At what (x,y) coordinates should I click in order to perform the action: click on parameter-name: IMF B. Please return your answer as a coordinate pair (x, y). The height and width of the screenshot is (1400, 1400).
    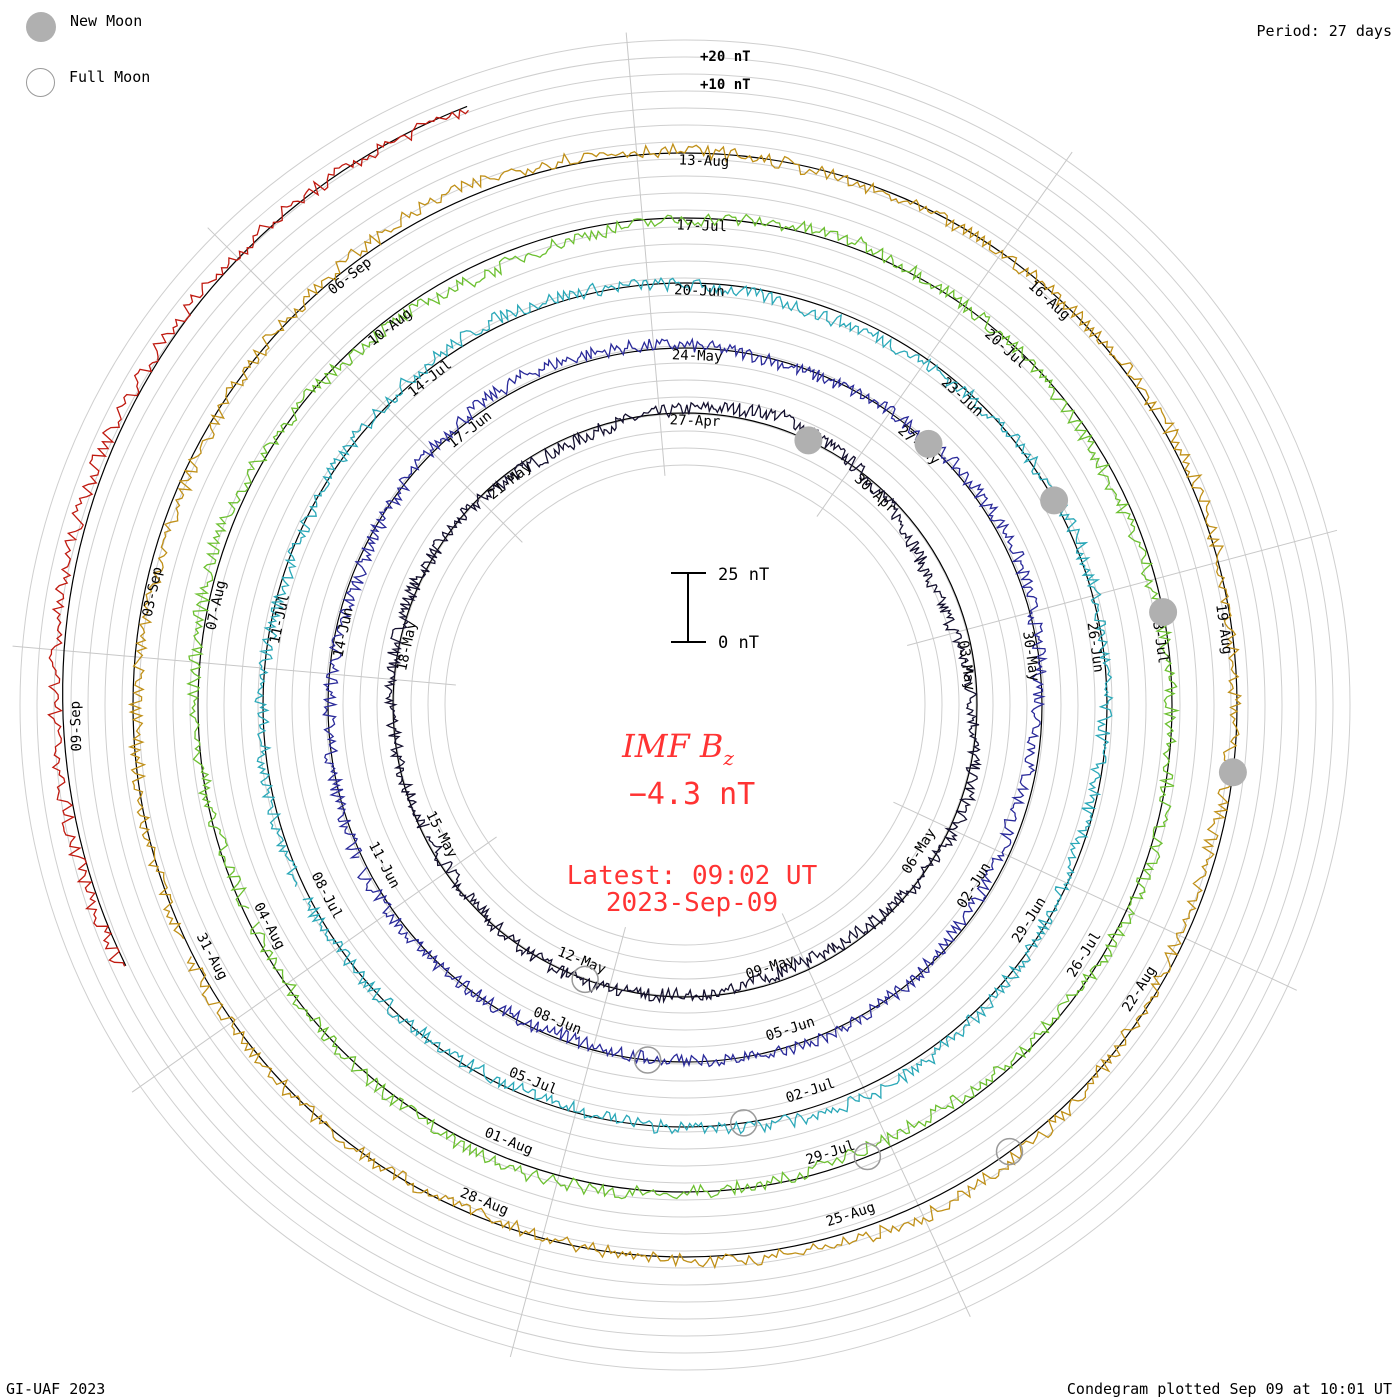
    Looking at the image, I should click on (672, 746).